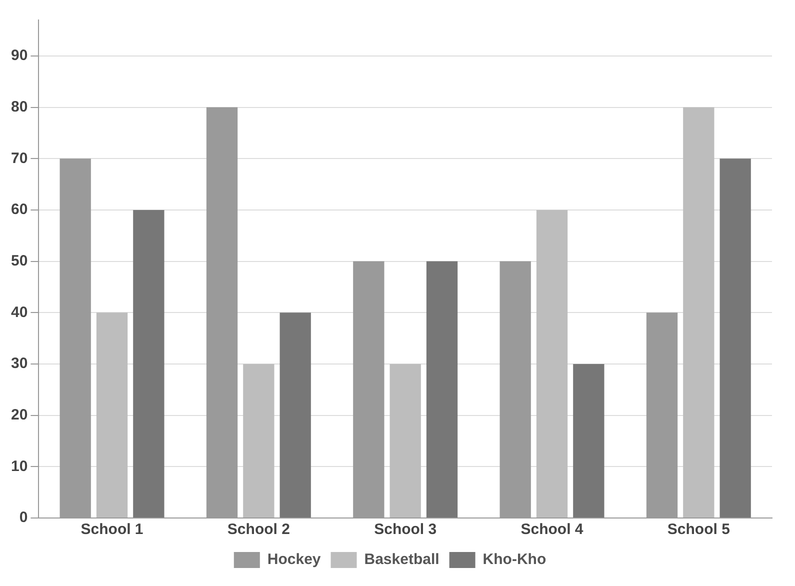  I want to click on legend-label: Hockey, so click(294, 559).